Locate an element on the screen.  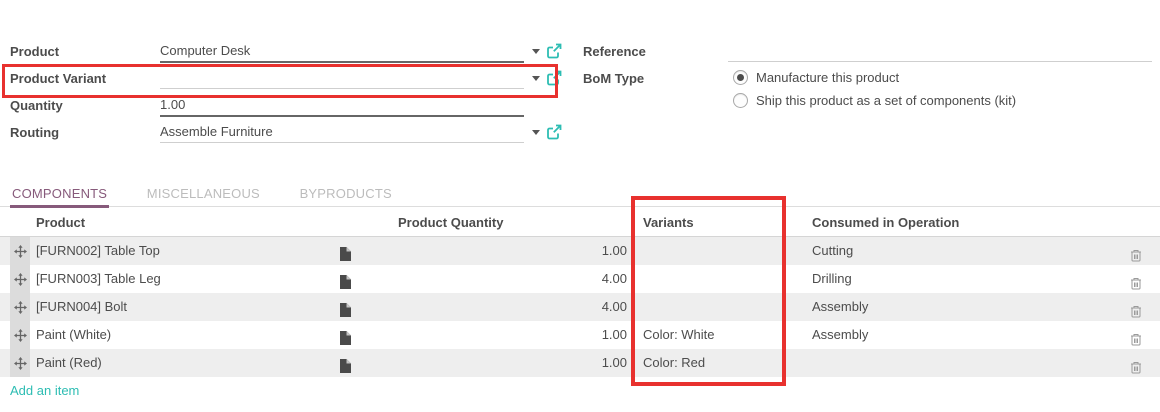
cell-consumed-in-operation: Cutting is located at coordinates (833, 250).